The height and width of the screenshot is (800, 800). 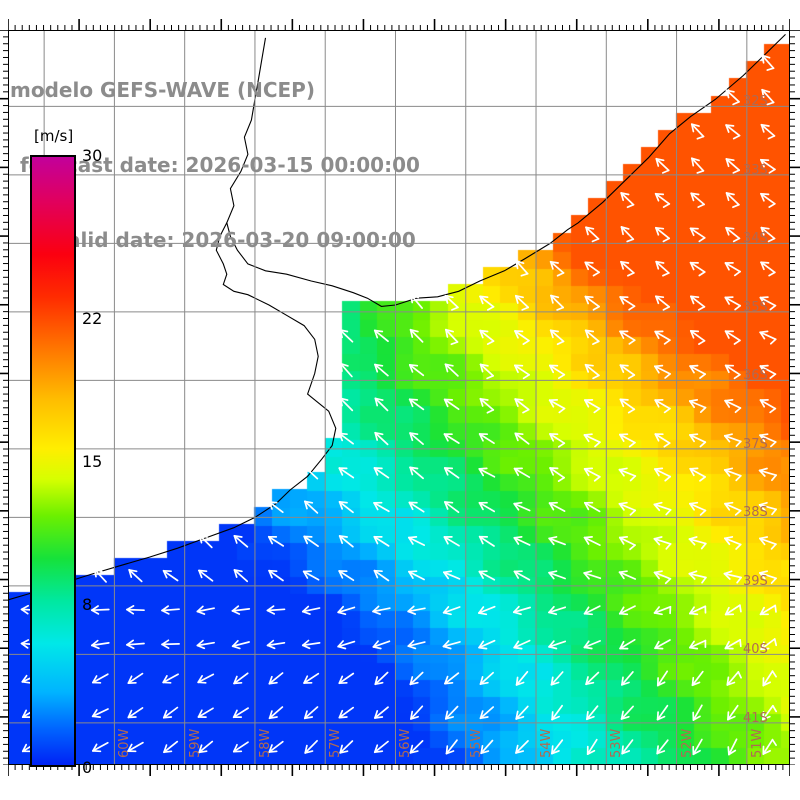 What do you see at coordinates (53, 461) in the screenshot?
I see `colorbar-gradient` at bounding box center [53, 461].